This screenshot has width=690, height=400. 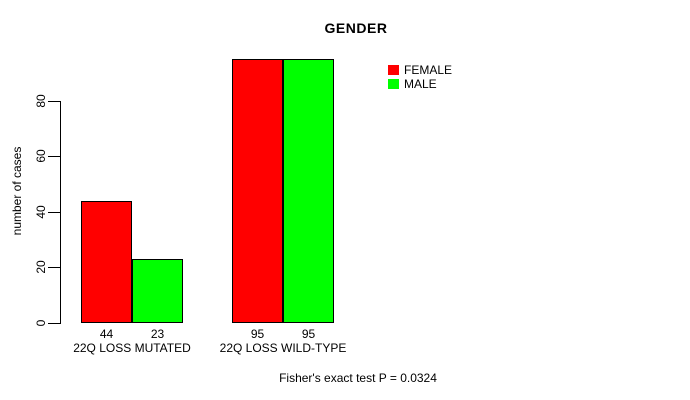 What do you see at coordinates (356, 28) in the screenshot?
I see `chart-title: GENDER` at bounding box center [356, 28].